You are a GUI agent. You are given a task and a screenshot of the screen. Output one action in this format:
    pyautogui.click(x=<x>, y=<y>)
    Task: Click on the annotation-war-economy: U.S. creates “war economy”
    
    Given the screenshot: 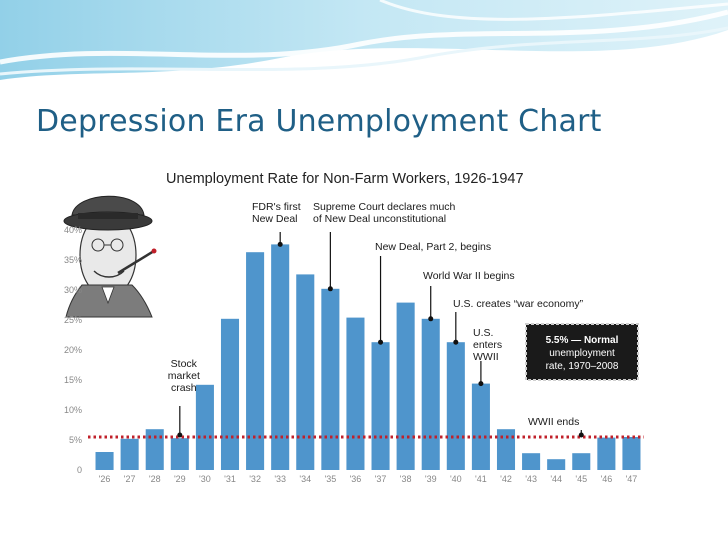 What is the action you would take?
    pyautogui.click(x=518, y=321)
    